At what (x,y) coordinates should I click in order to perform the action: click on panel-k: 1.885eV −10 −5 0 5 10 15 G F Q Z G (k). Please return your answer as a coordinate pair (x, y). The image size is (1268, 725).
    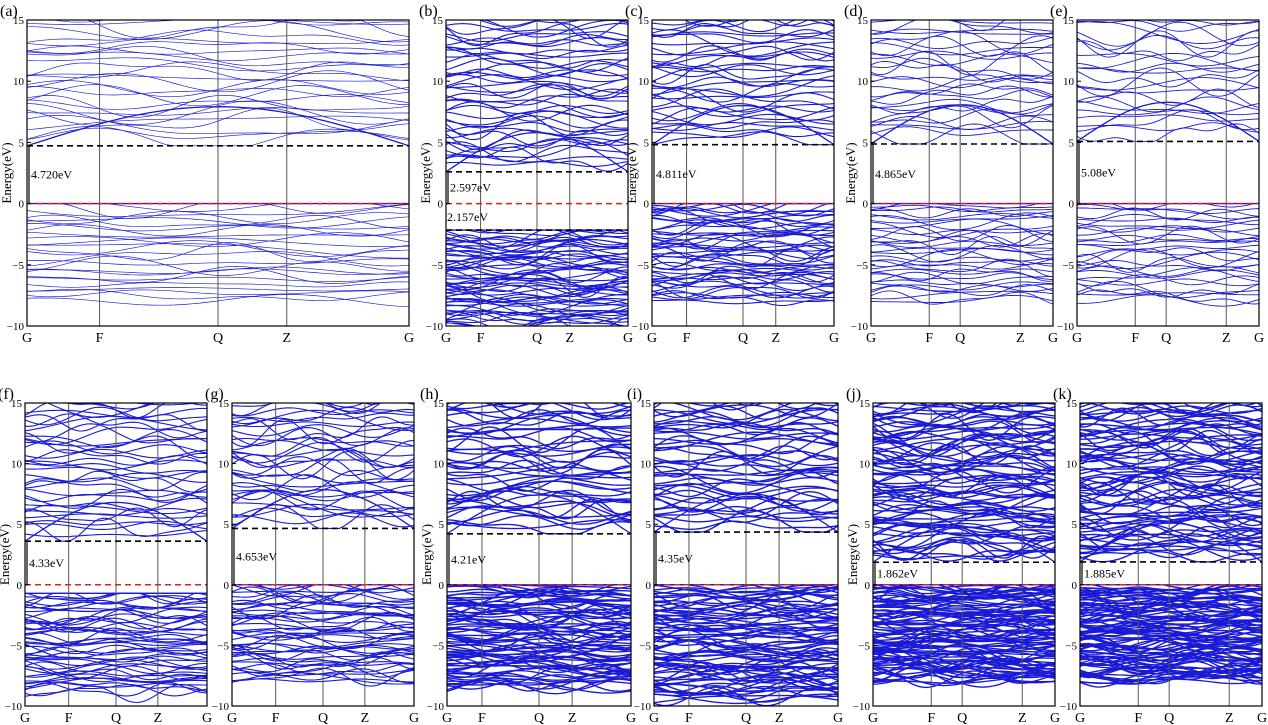
    Looking at the image, I should click on (1160, 553).